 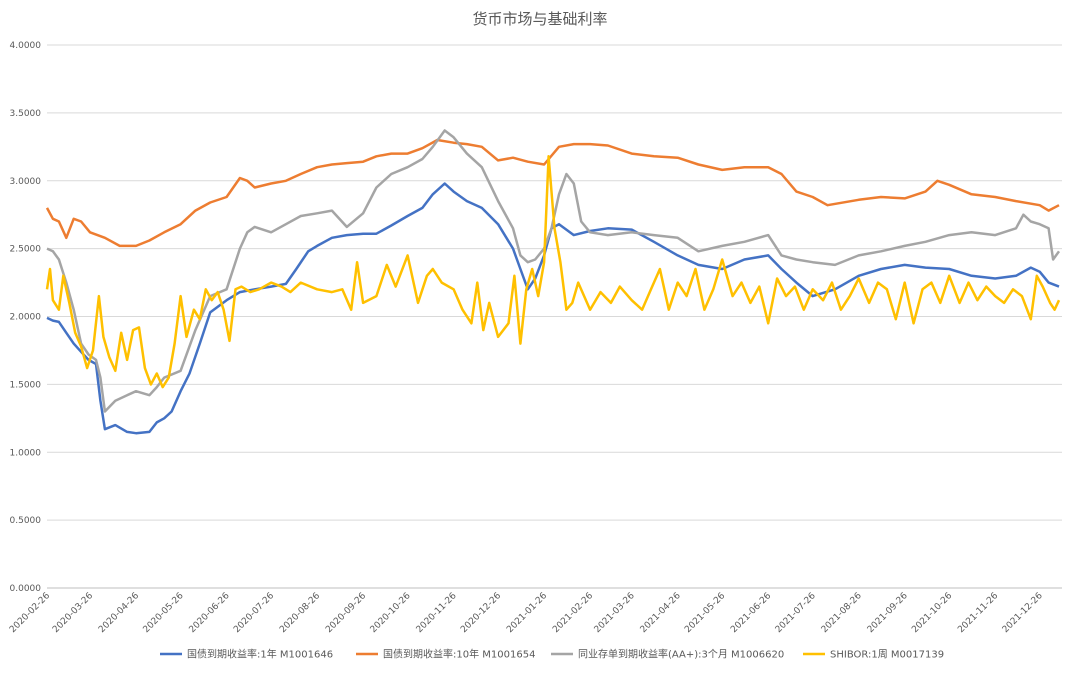 What do you see at coordinates (26, 453) in the screenshot?
I see `y-tick-label: 1.0000` at bounding box center [26, 453].